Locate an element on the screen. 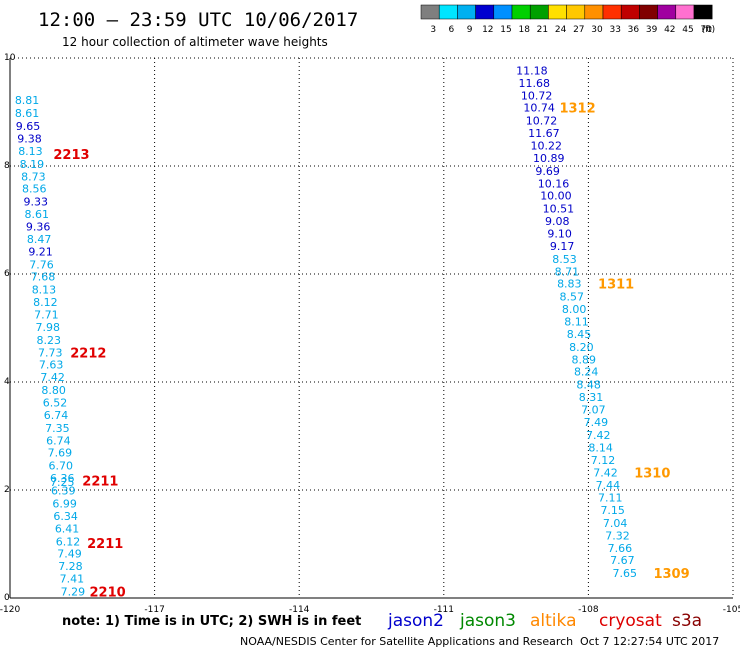  wave-height-point: 7.76 is located at coordinates (41, 264).